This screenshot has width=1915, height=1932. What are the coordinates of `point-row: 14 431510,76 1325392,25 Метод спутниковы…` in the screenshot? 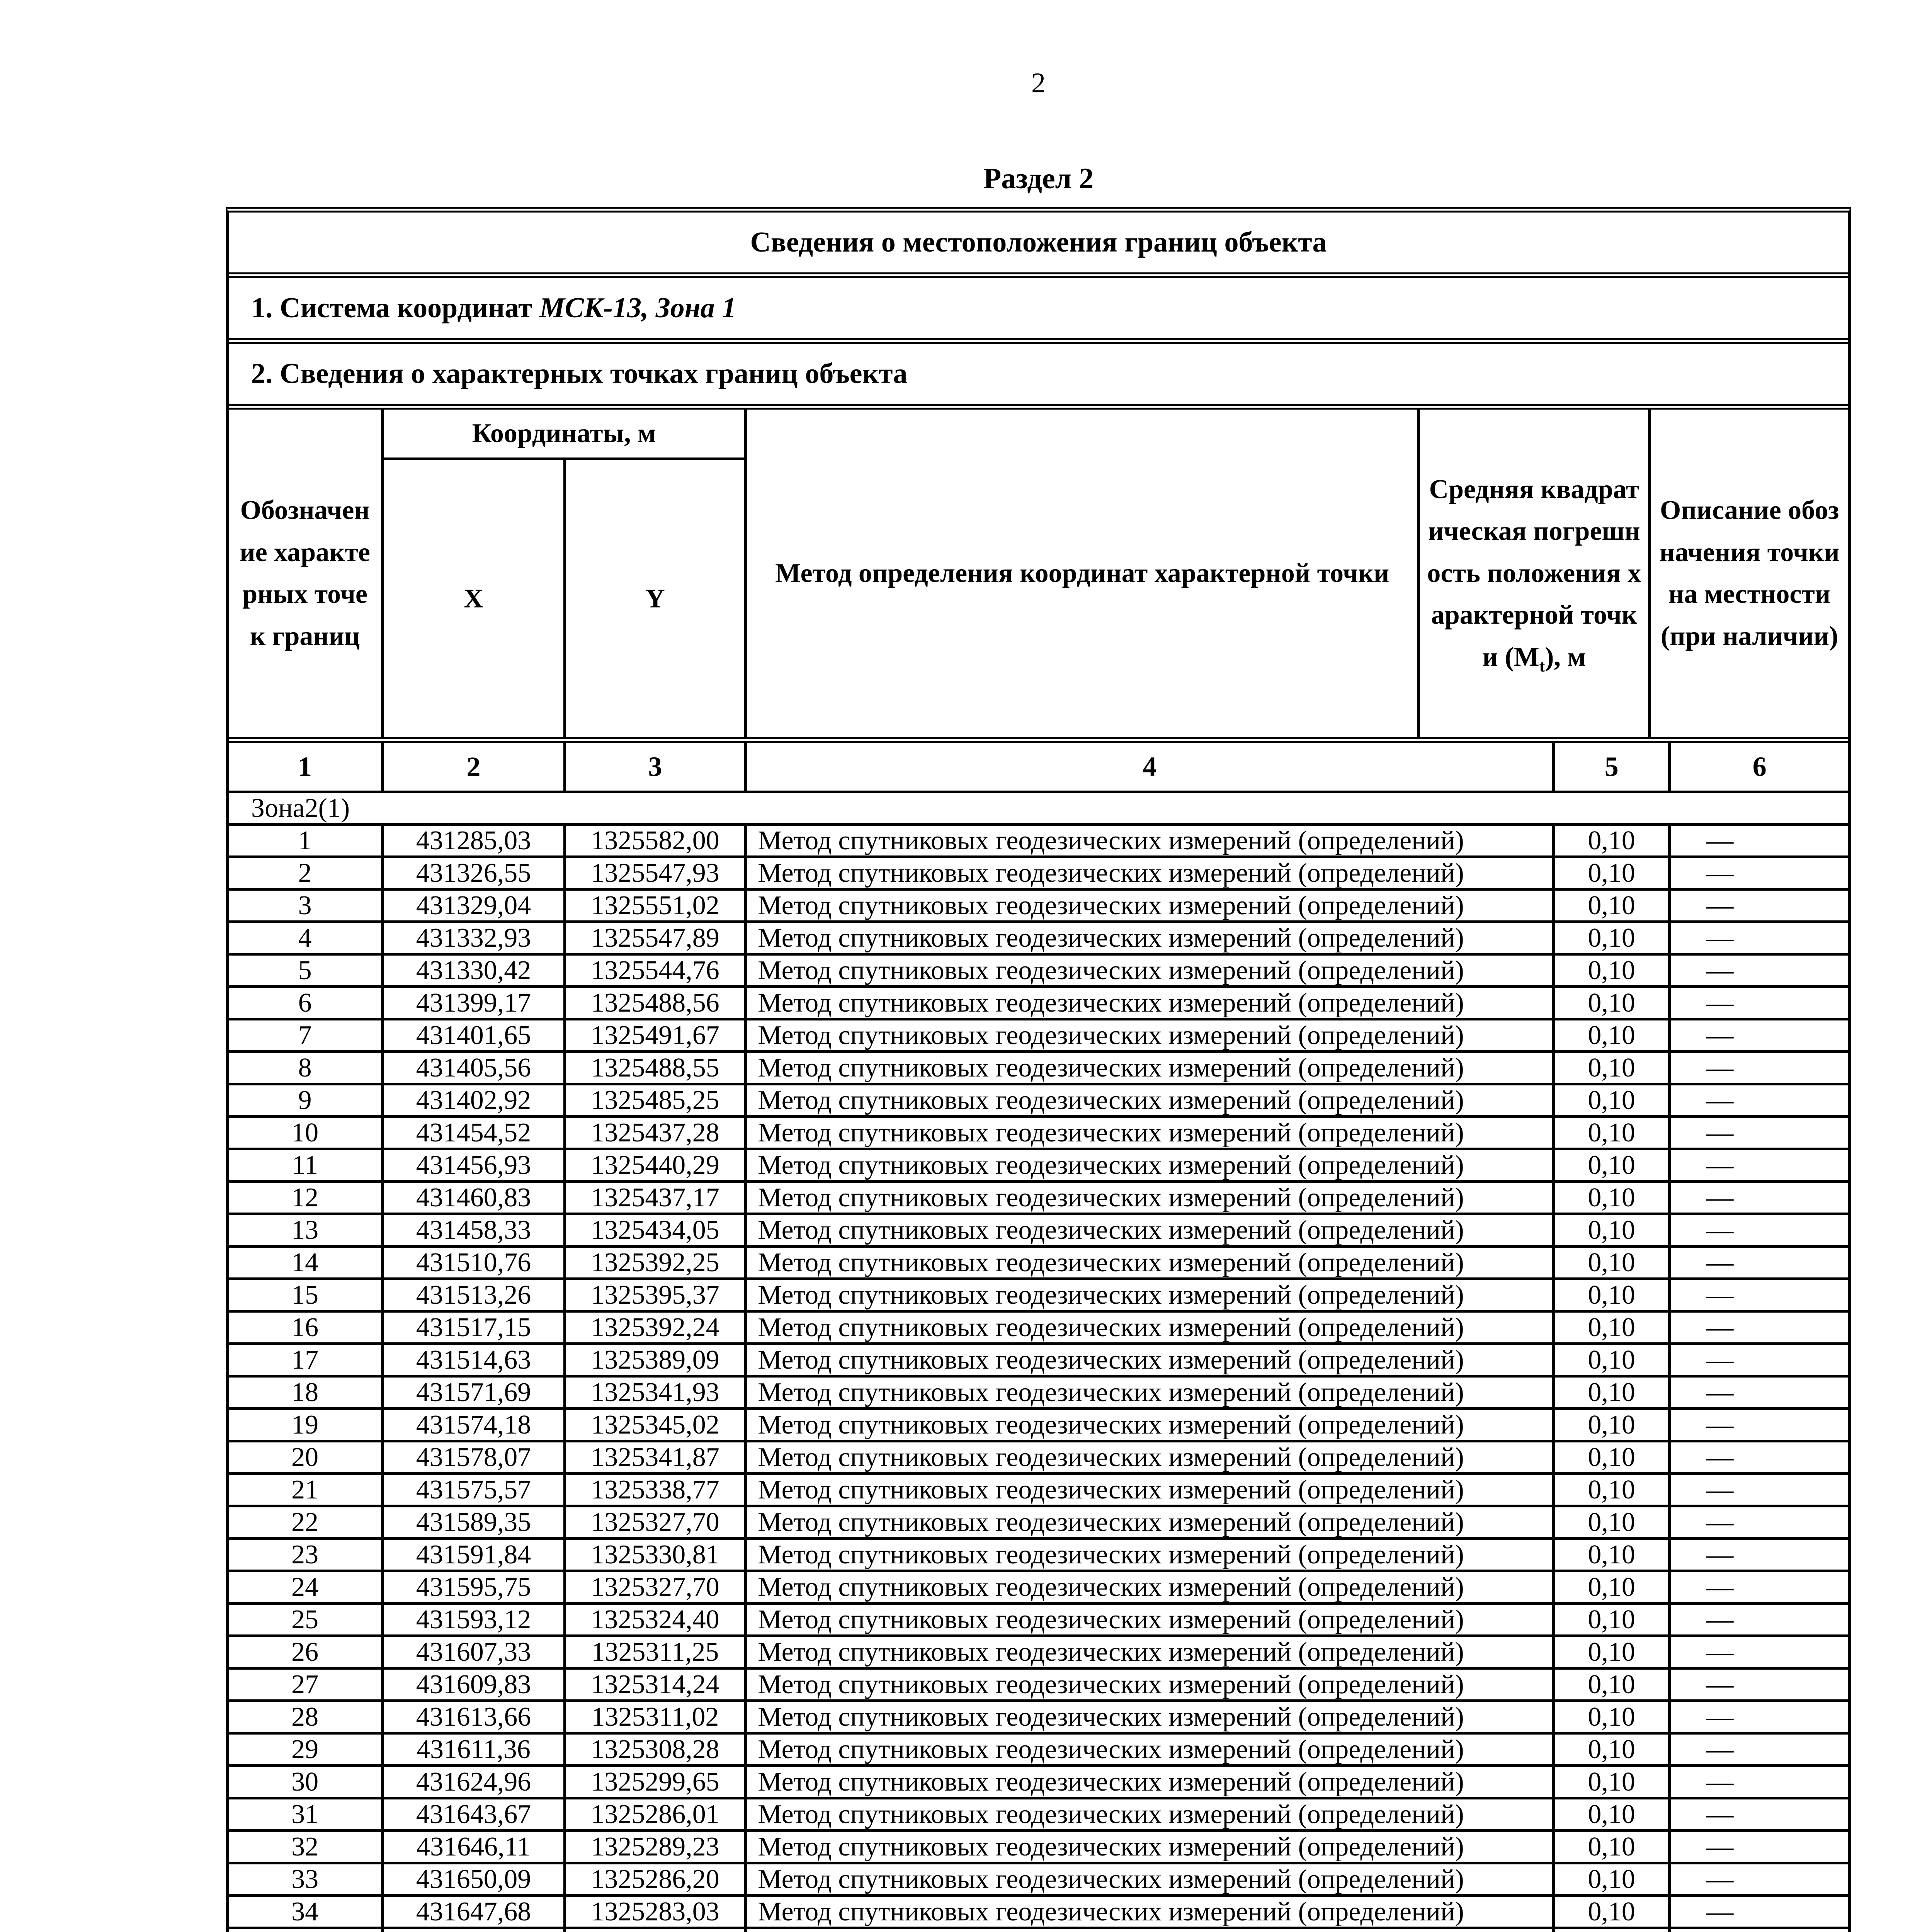 It's located at (1038, 1263).